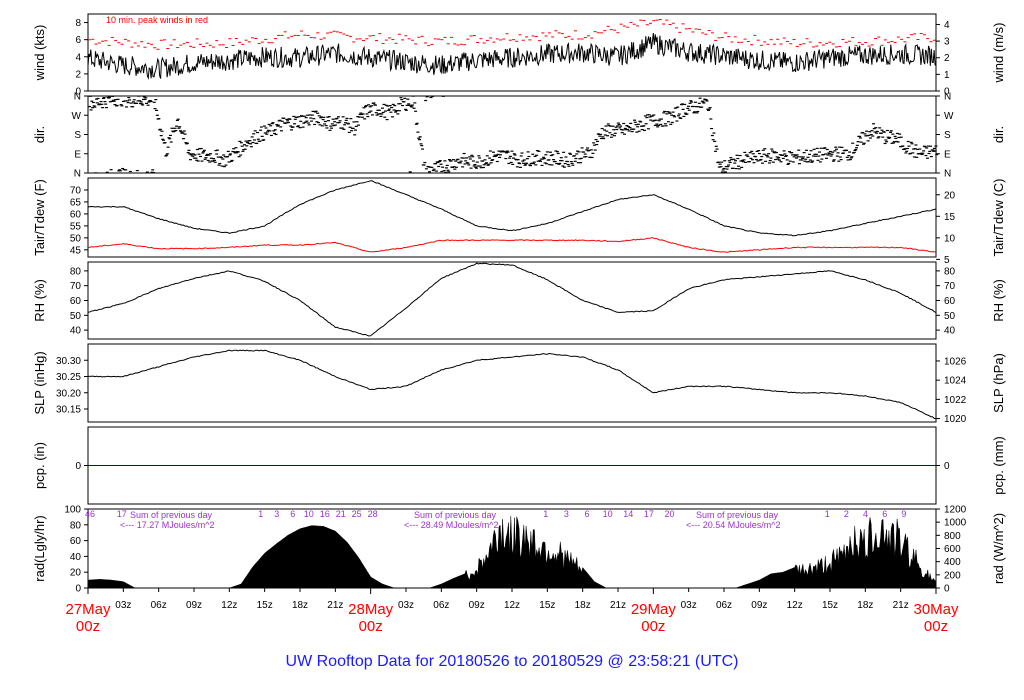  I want to click on day-label-date: 27May, so click(88, 609).